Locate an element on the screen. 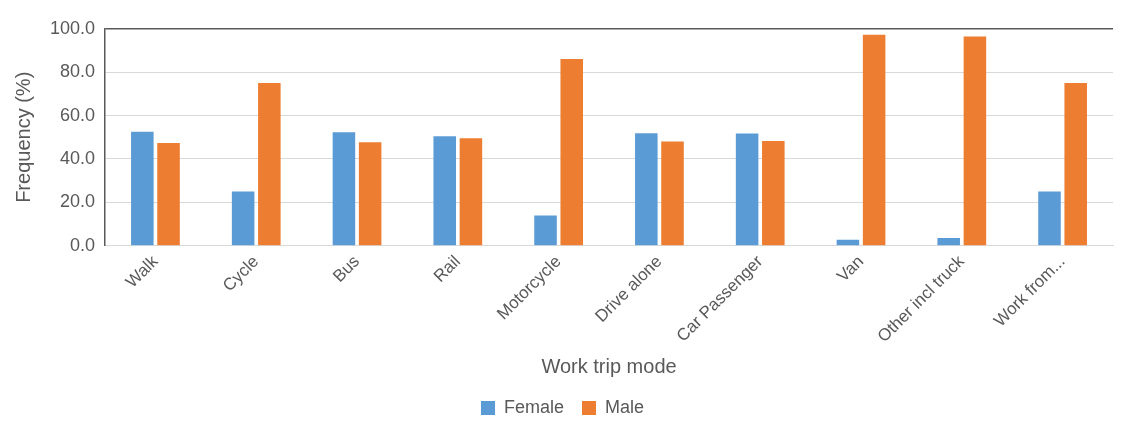 The height and width of the screenshot is (435, 1127). legend-label: Male is located at coordinates (625, 406).